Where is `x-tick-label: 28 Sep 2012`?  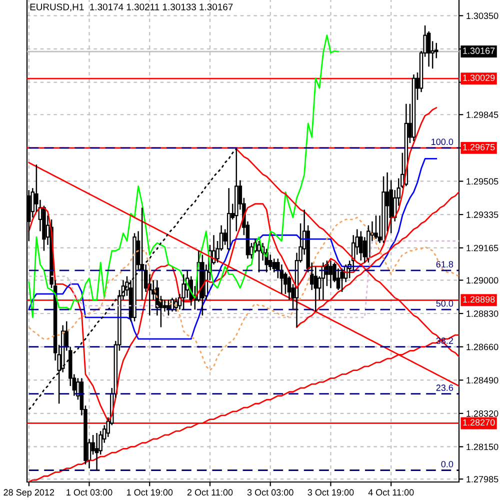
x-tick-label: 28 Sep 2012 is located at coordinates (29, 493).